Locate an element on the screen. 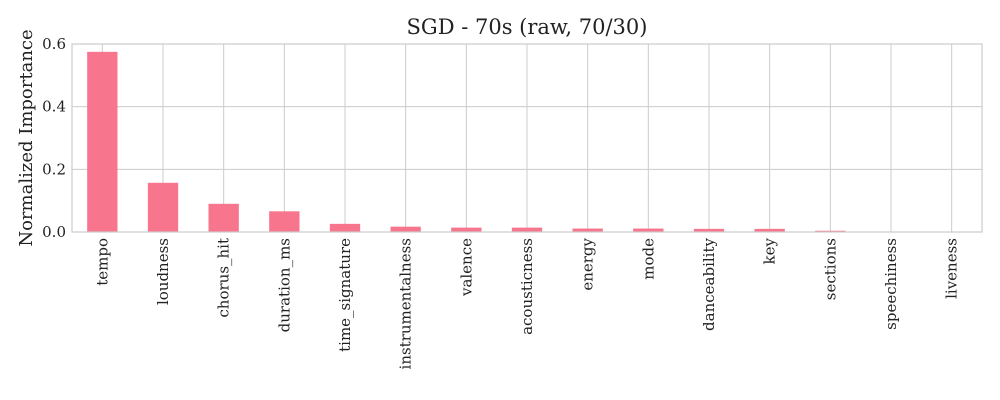 The width and height of the screenshot is (1000, 400). bar-chorus-hit is located at coordinates (223, 217).